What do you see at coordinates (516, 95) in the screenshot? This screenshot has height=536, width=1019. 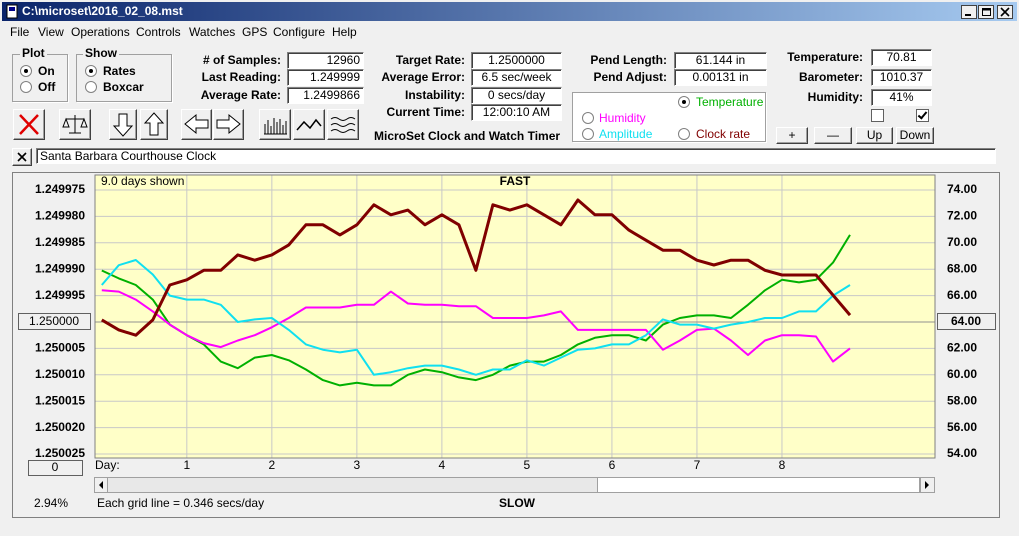 I see `field-value: 0 secs/day` at bounding box center [516, 95].